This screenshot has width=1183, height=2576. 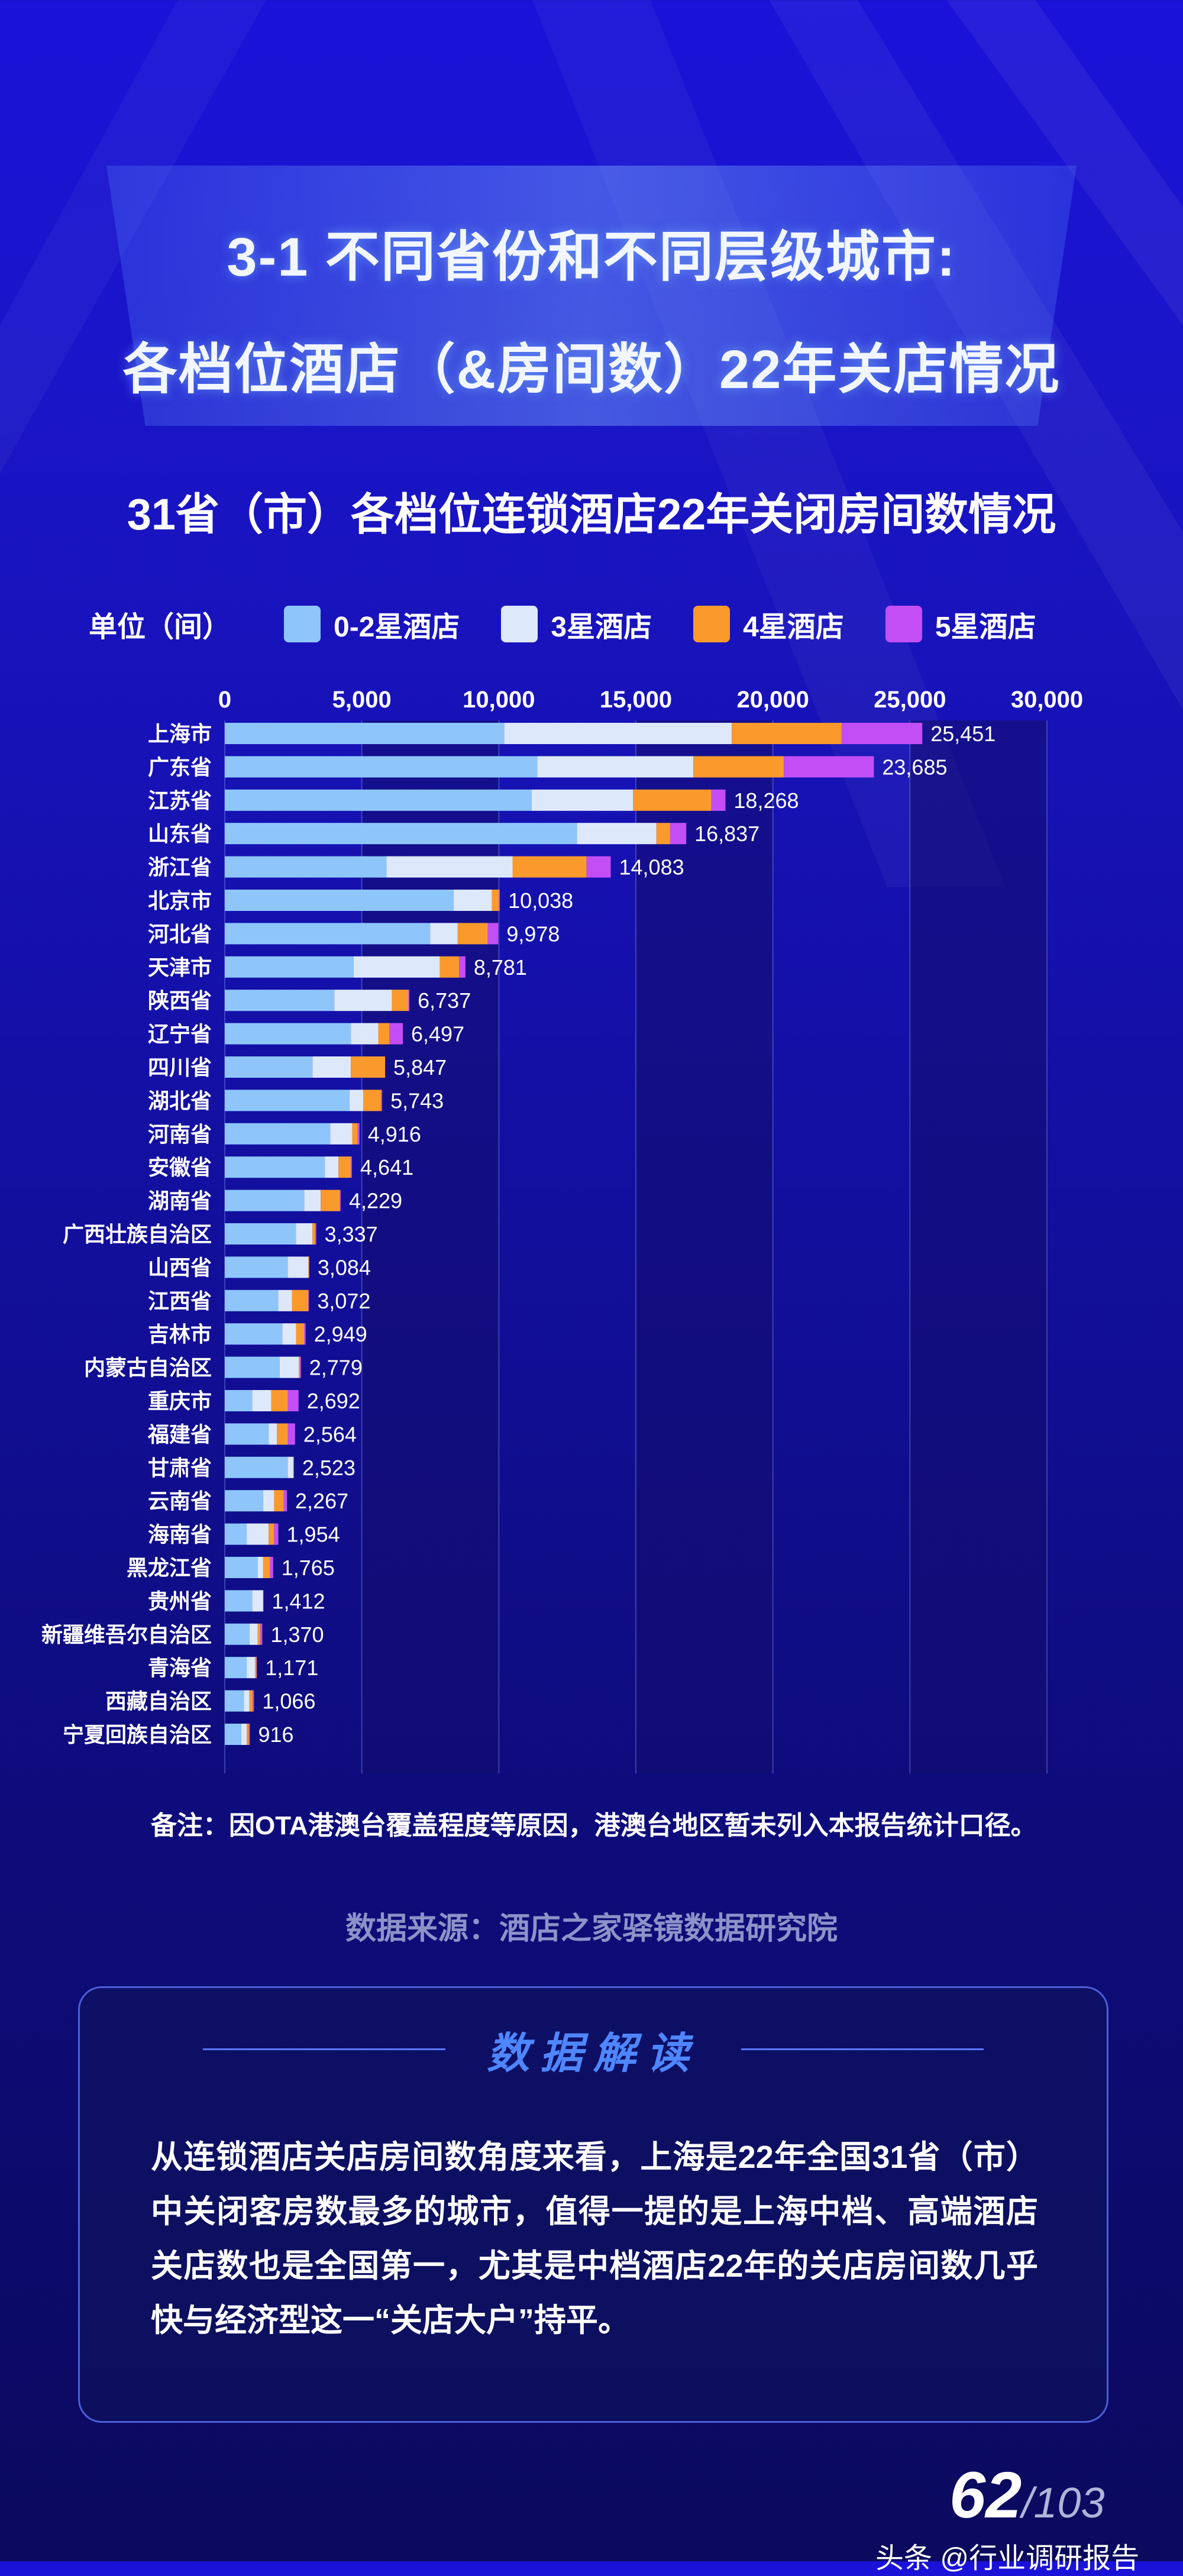 I want to click on title-line-1: 3-1 不同省份和不同层级城市:, so click(x=591, y=252).